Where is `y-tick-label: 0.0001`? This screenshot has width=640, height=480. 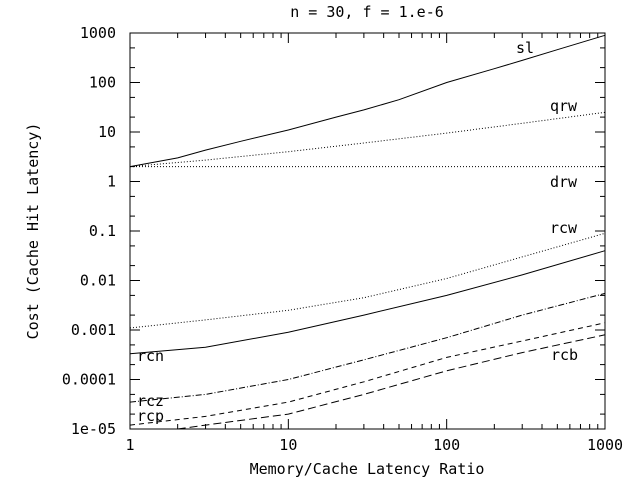
y-tick-label: 0.0001 is located at coordinates (89, 380).